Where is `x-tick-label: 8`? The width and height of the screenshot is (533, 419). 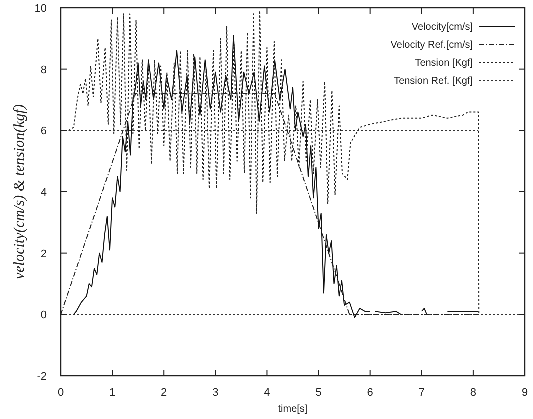 x-tick-label: 8 is located at coordinates (473, 393).